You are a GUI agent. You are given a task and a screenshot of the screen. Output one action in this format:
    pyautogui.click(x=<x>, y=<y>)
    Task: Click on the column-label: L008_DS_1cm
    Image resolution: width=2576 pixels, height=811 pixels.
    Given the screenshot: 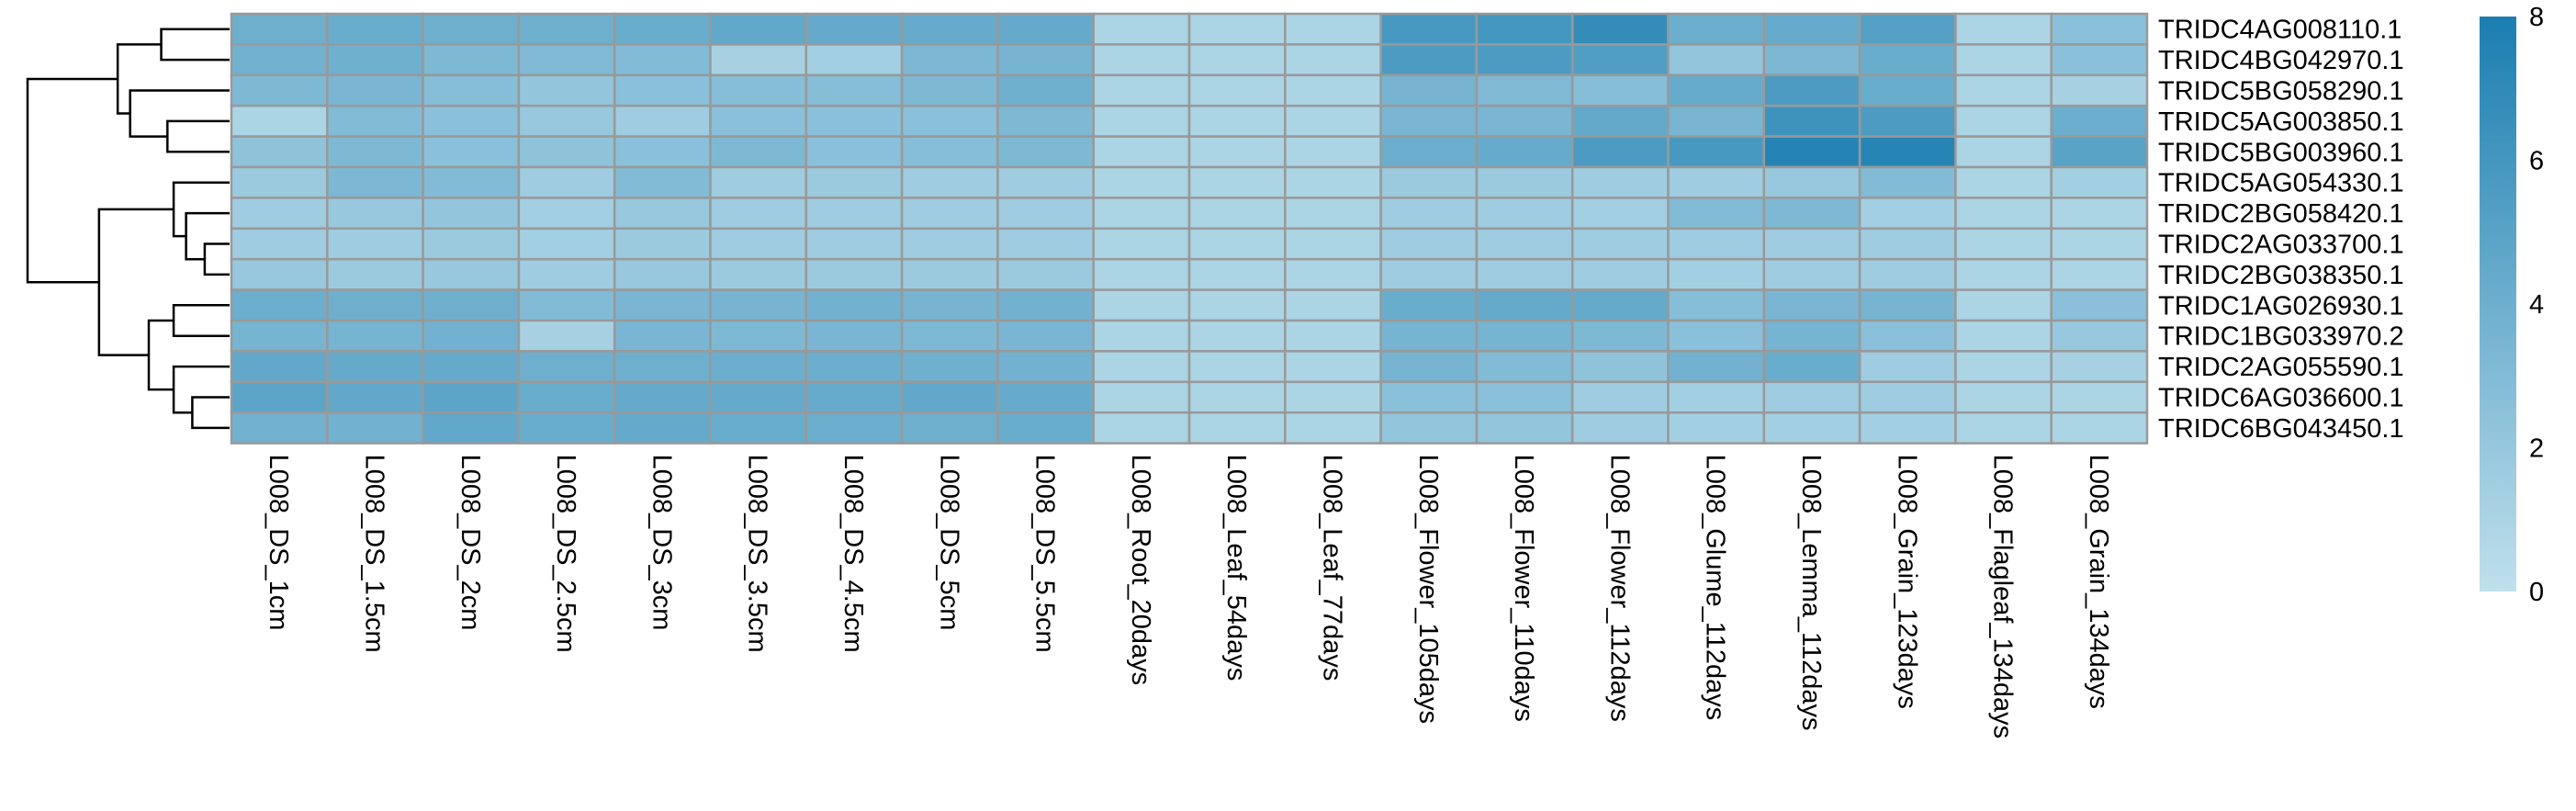 What is the action you would take?
    pyautogui.click(x=278, y=543)
    